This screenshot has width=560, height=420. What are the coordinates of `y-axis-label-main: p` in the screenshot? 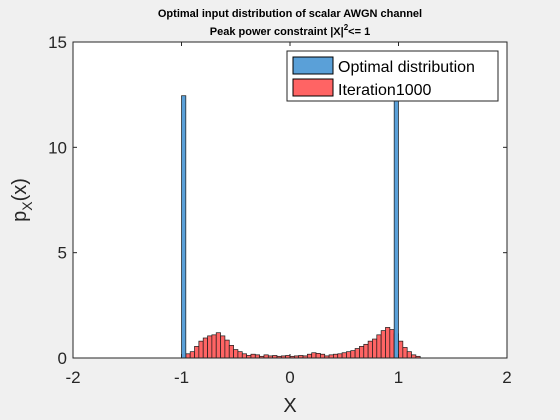 It's located at (20, 216).